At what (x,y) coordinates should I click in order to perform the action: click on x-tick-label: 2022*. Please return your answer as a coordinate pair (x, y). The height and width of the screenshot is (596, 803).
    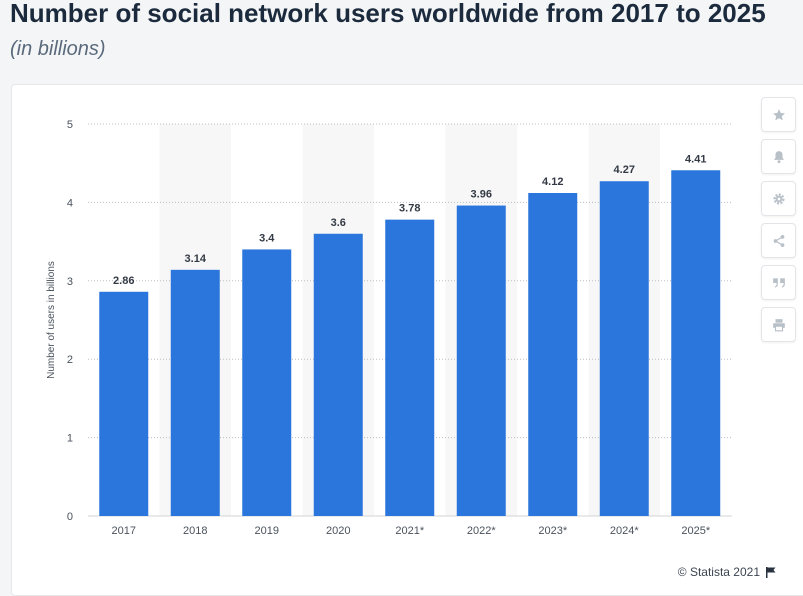
    Looking at the image, I should click on (481, 531).